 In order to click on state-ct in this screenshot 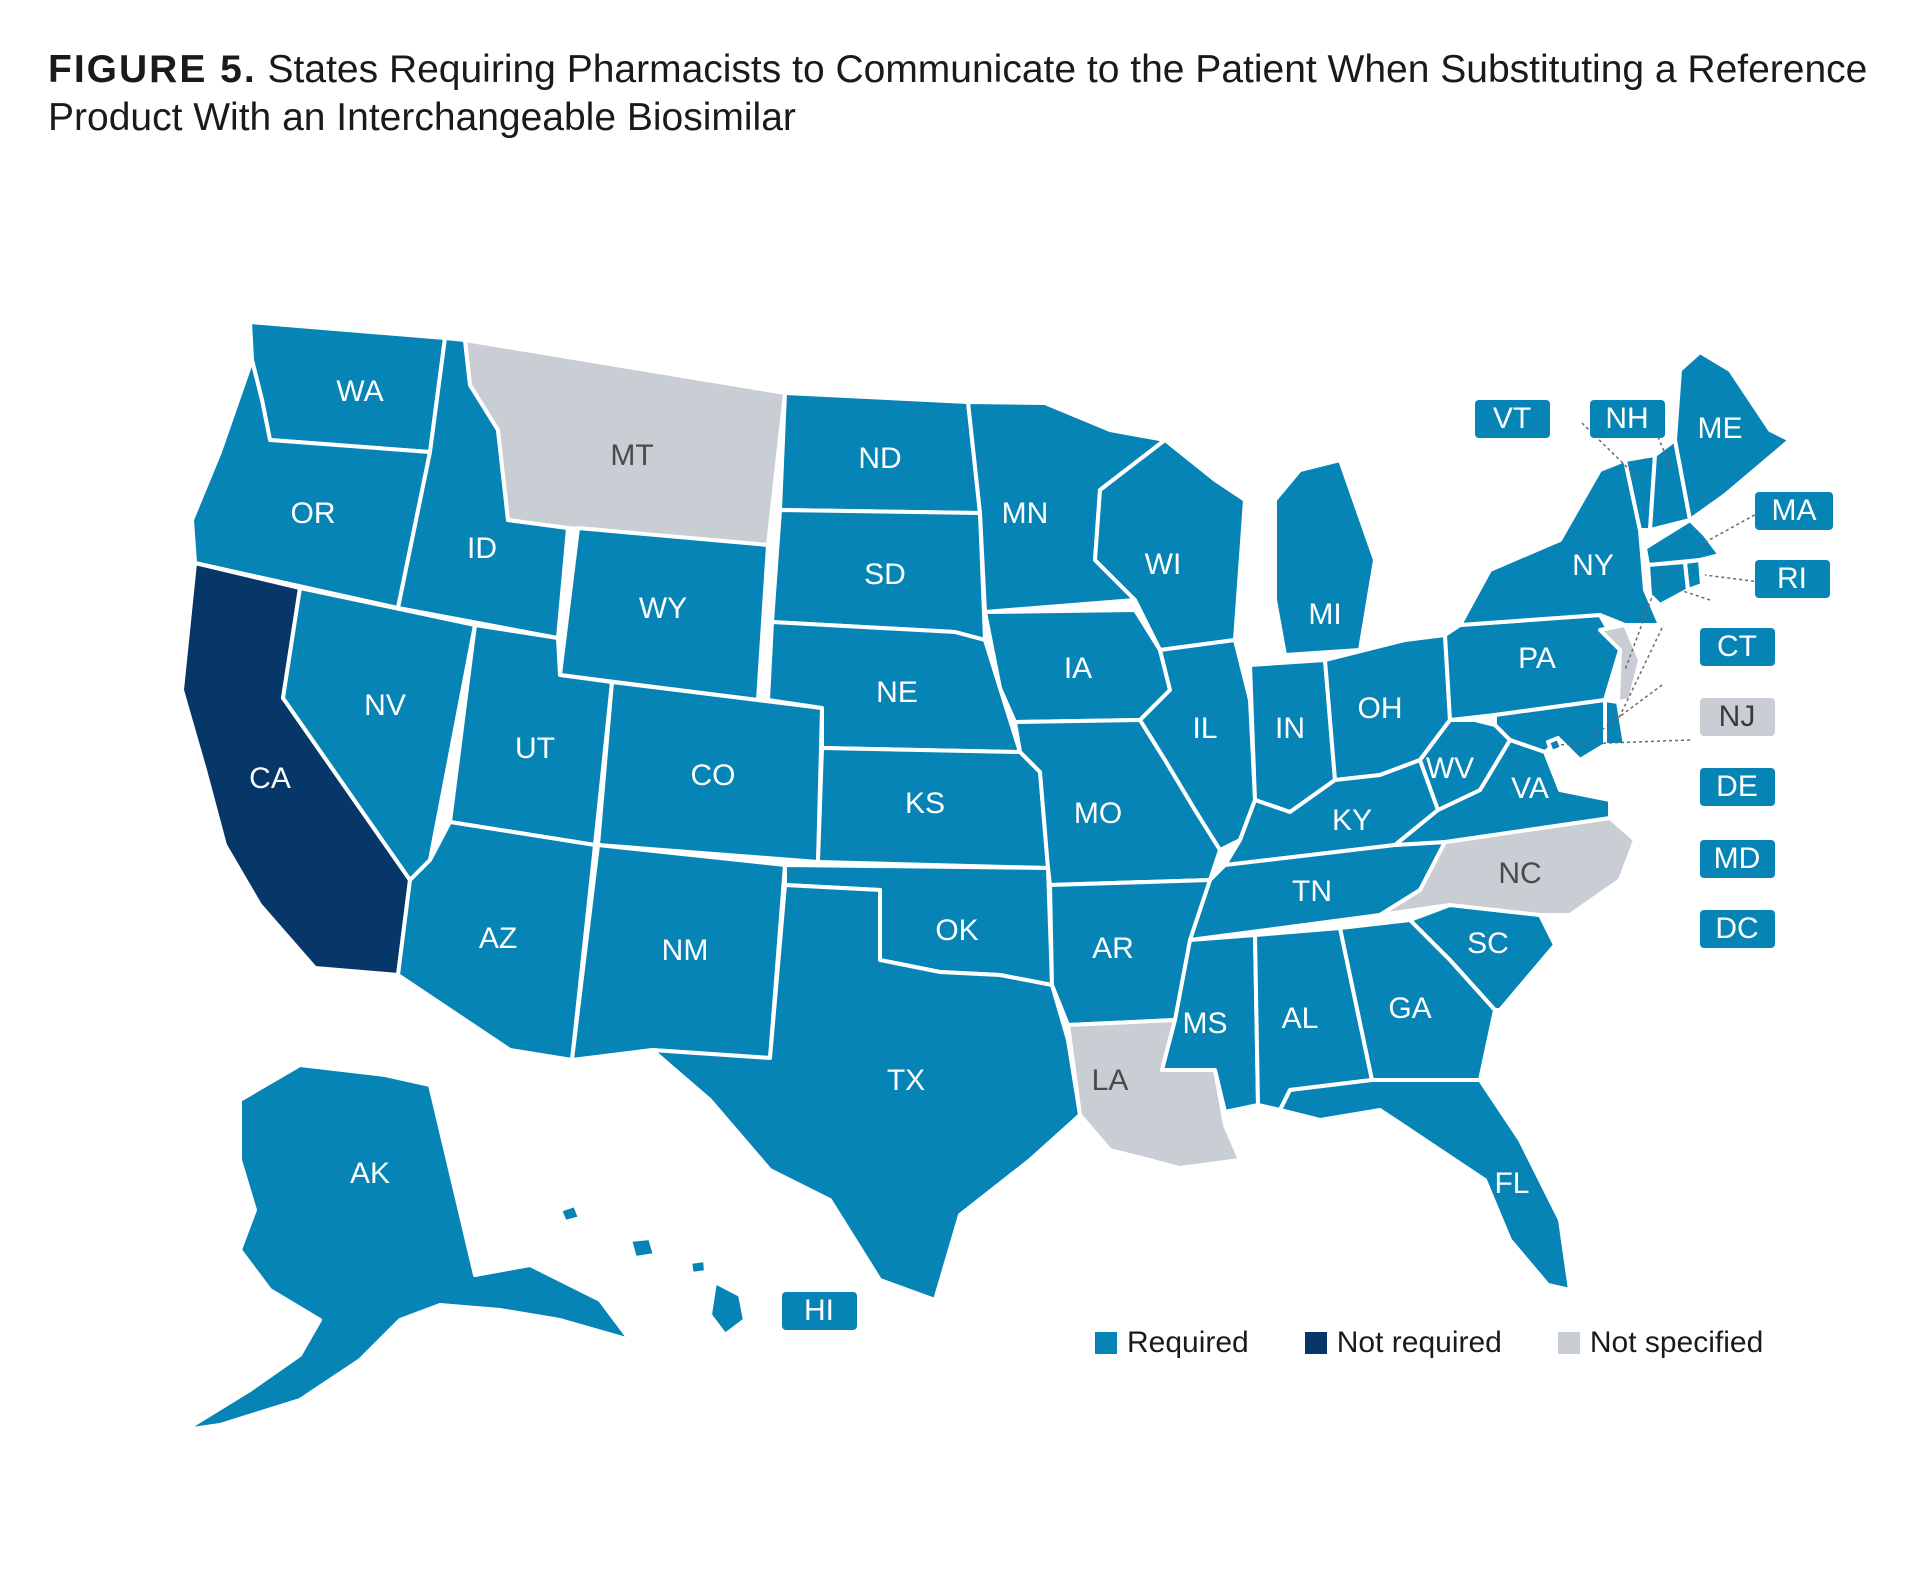, I will do `click(1668, 583)`.